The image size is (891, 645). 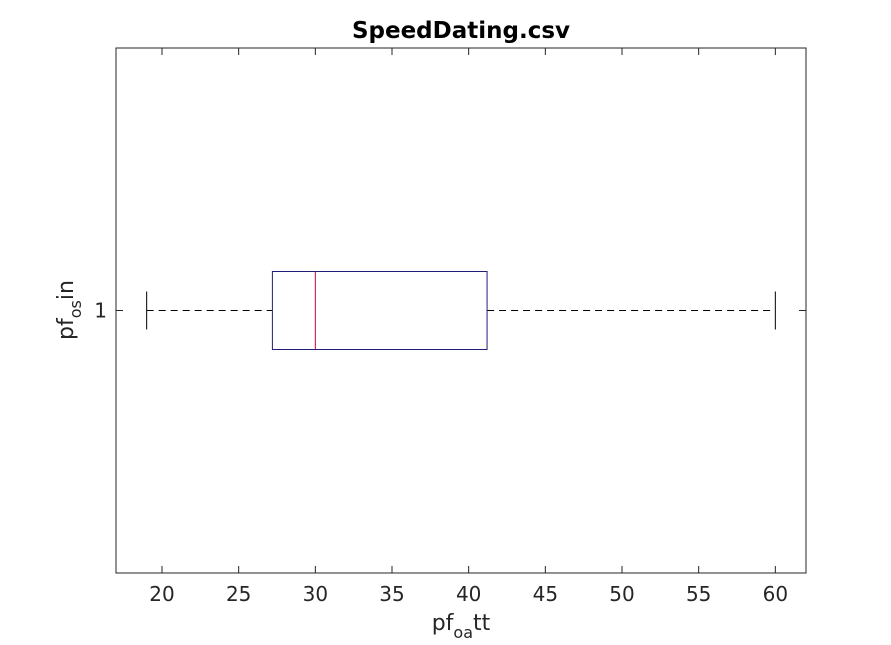 I want to click on y-tick-label: 1, so click(x=100, y=311).